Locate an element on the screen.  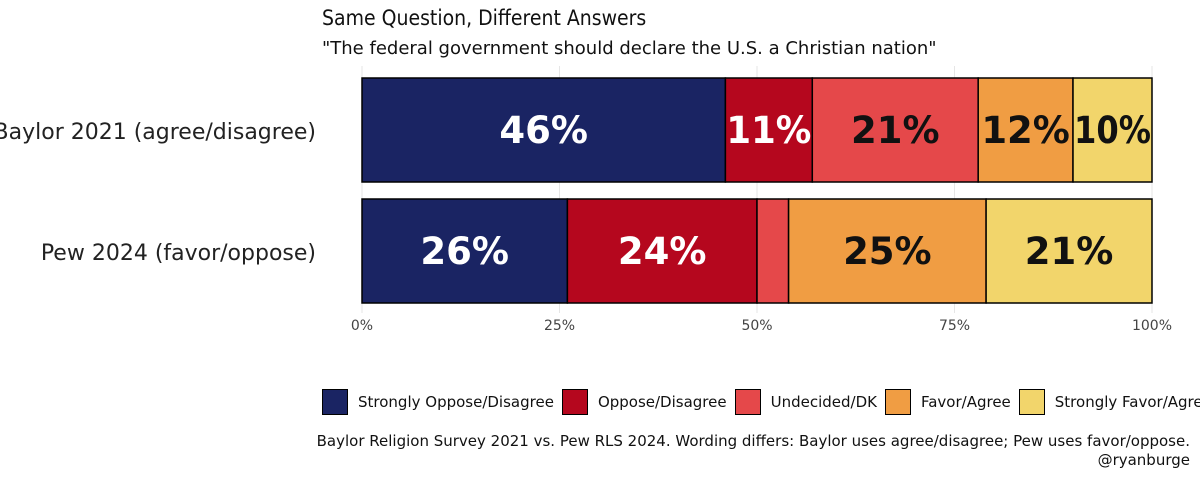
data-label: 26% is located at coordinates (464, 251).